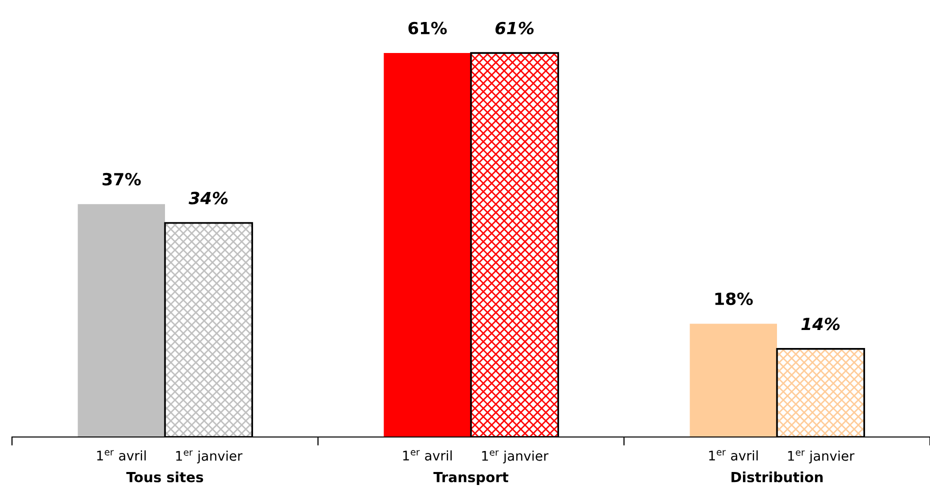 This screenshot has height=502, width=930. Describe the element at coordinates (777, 477) in the screenshot. I see `x-tick-label: Distribution` at that location.